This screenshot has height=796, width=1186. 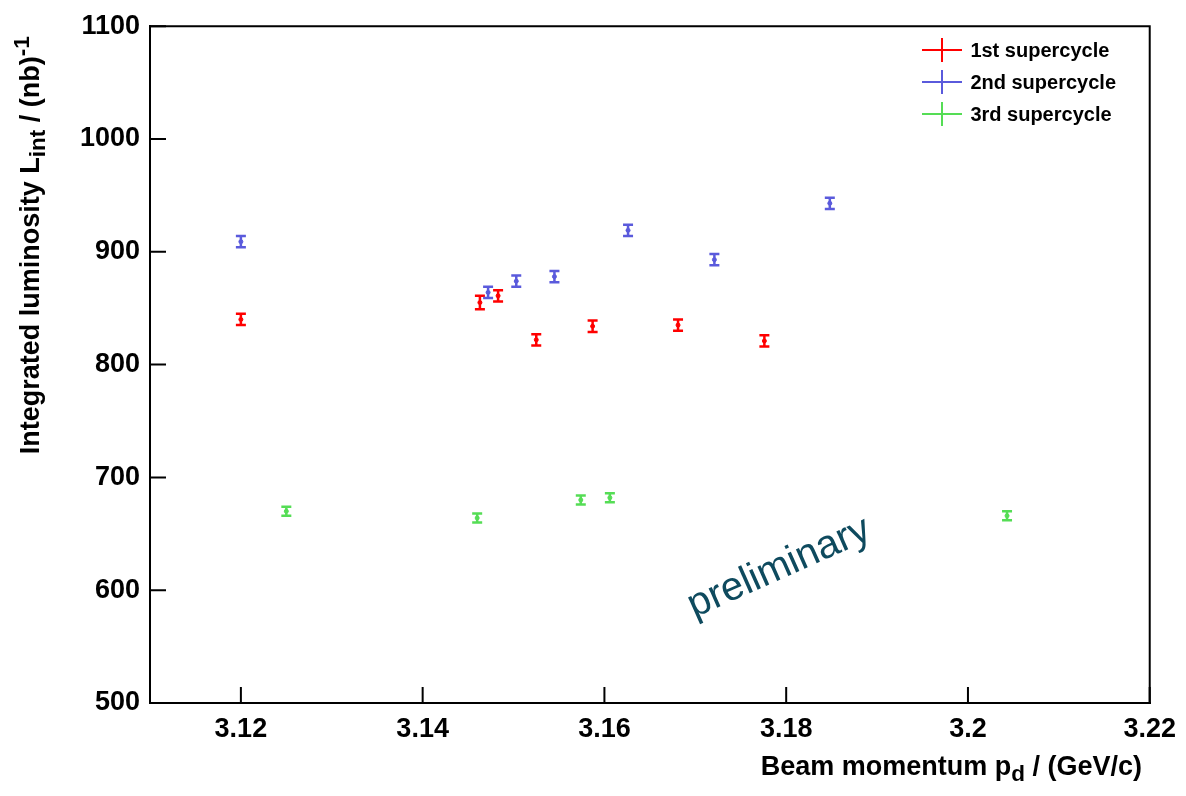 I want to click on y-tick-label: 800, so click(x=117, y=363).